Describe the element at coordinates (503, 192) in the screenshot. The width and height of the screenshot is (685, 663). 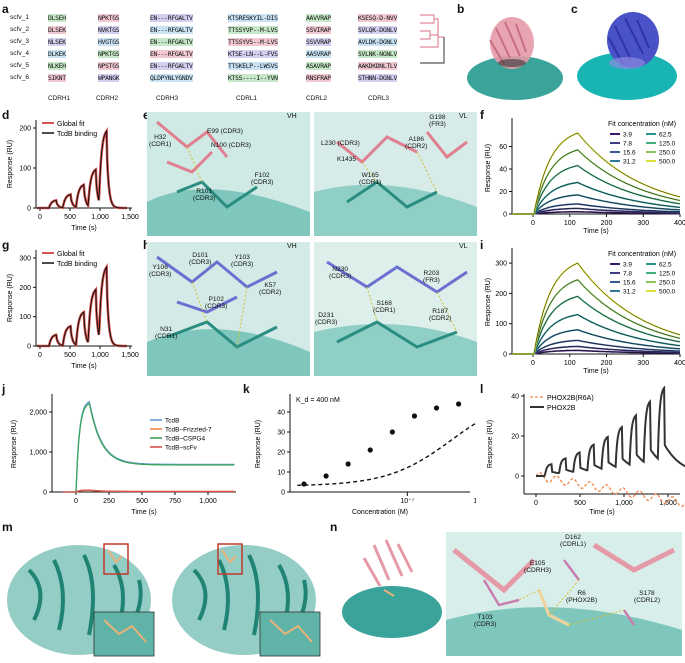
I see `y-tick-label: 20` at that location.